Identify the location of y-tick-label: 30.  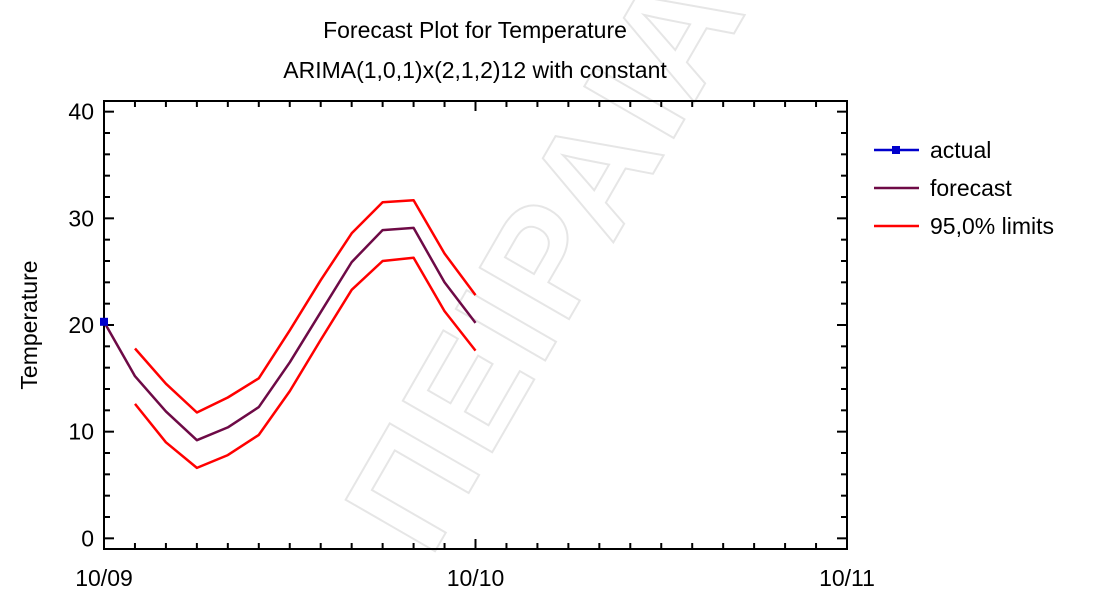
(81, 218).